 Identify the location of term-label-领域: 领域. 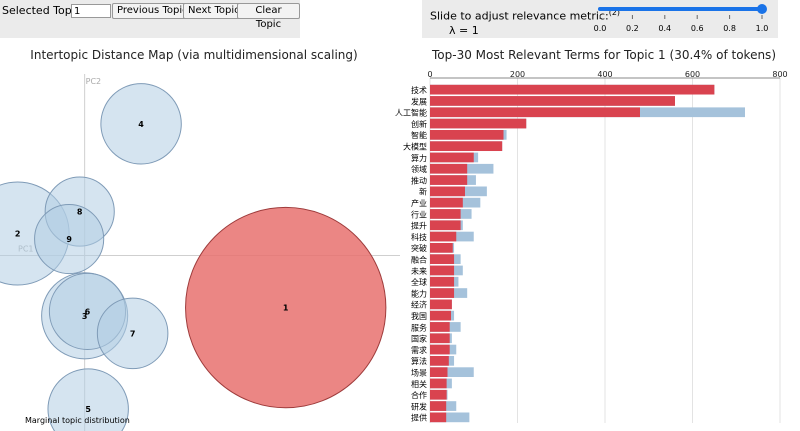
(419, 169).